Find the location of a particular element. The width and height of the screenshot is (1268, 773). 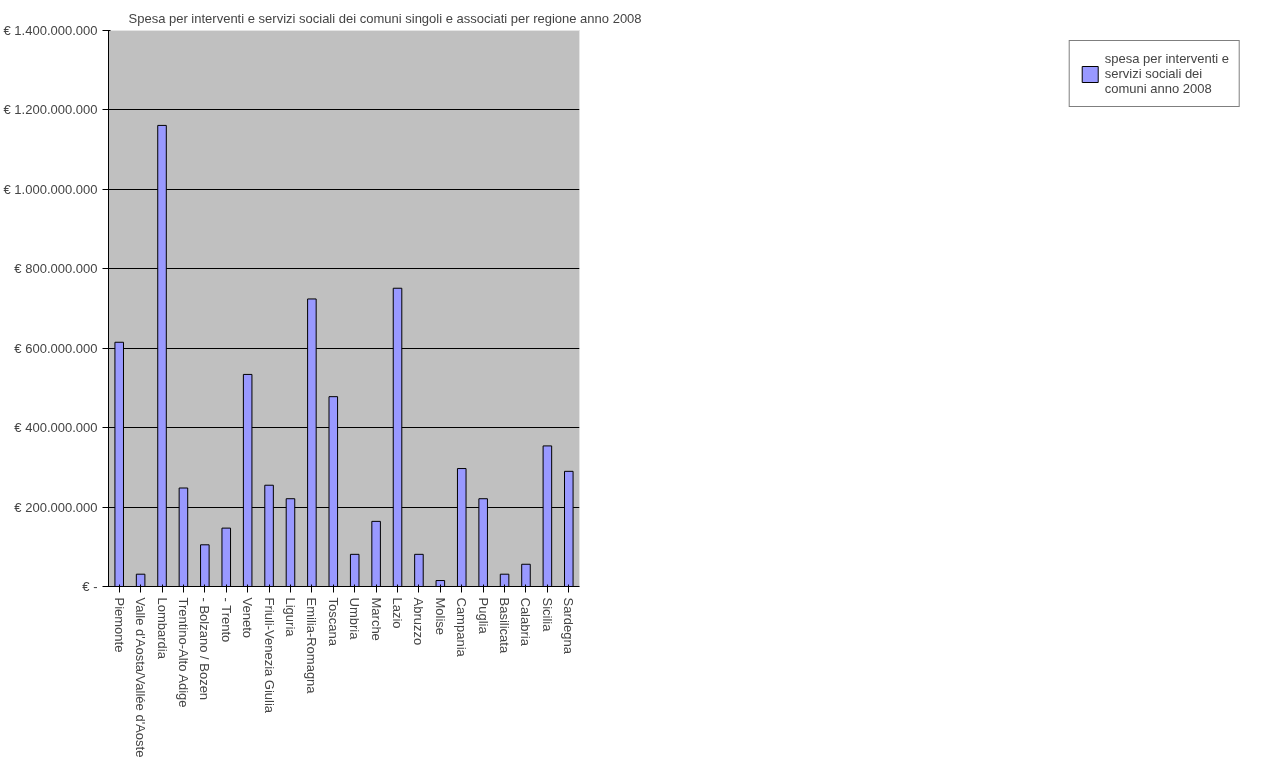

y-tick-label: € - is located at coordinates (90, 586).